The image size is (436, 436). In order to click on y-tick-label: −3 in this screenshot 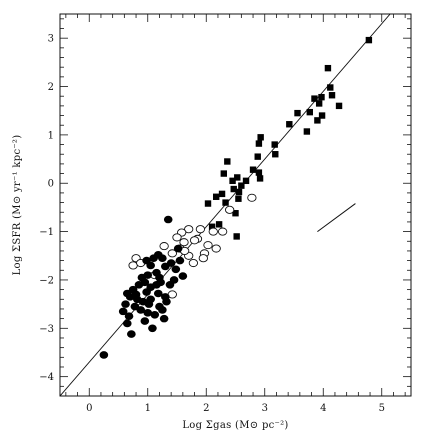, I will do `click(46, 329)`.